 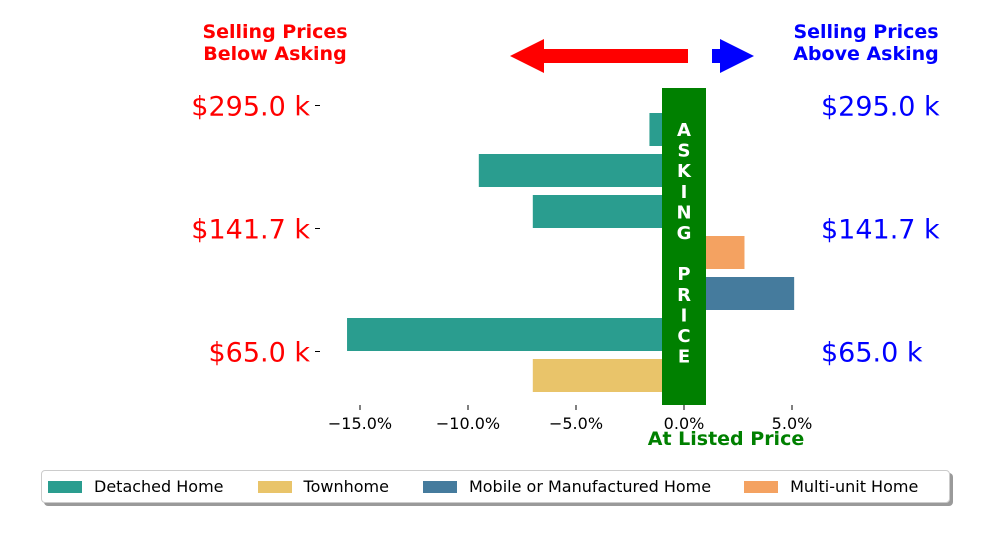 I want to click on legend-item-townhome: Townhome, so click(x=323, y=486).